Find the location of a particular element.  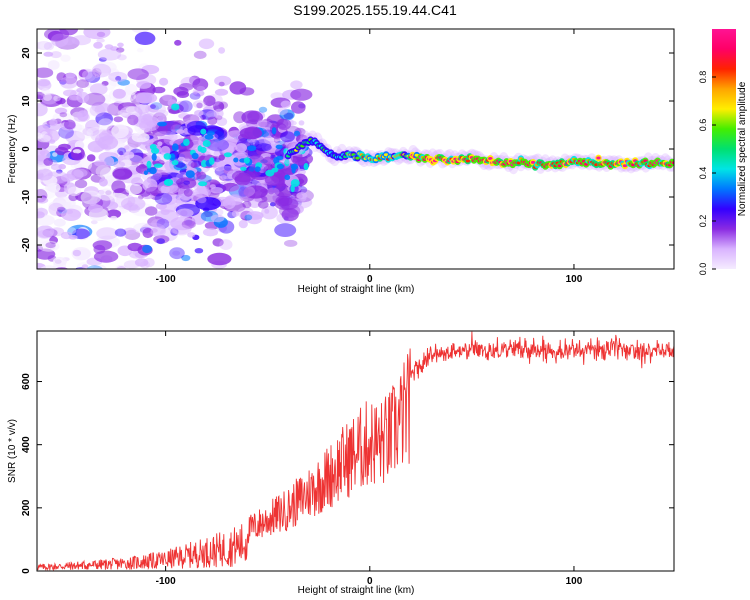

spectrogram-x-tick-label: -100 is located at coordinates (166, 279).